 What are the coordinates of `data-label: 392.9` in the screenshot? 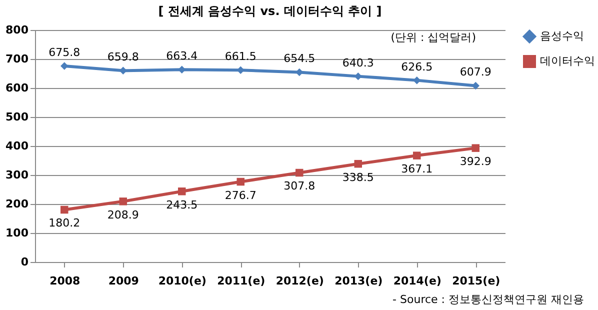 It's located at (476, 161).